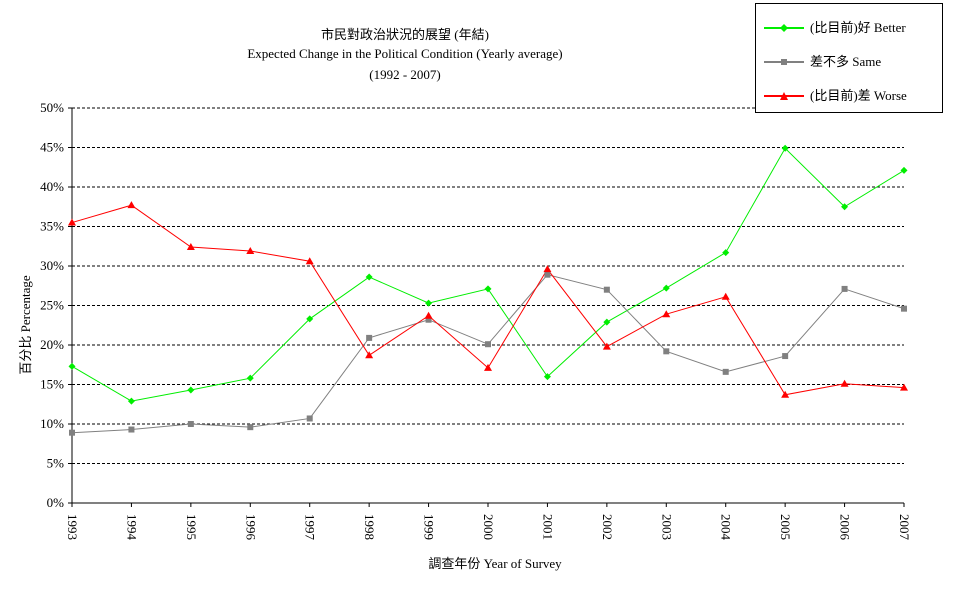 The height and width of the screenshot is (599, 975). What do you see at coordinates (845, 527) in the screenshot?
I see `x-tick-label: 2006` at bounding box center [845, 527].